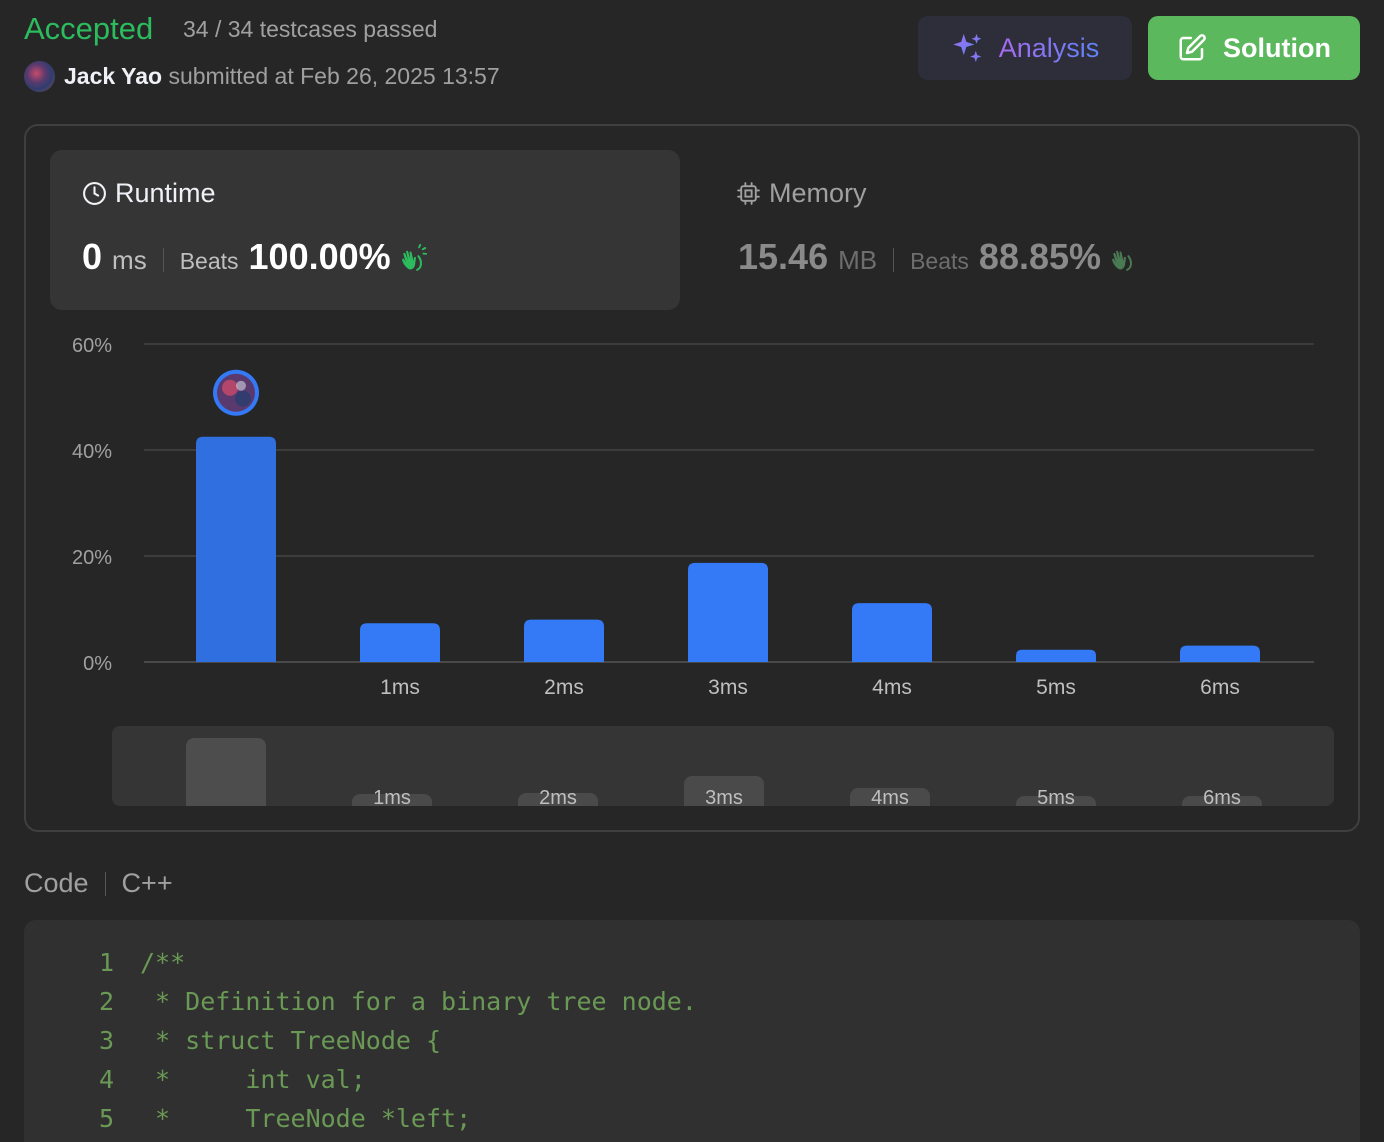 Image resolution: width=1384 pixels, height=1142 pixels. I want to click on submission-info: Jack Yao submitted at Feb 26, 2025 13:57, so click(282, 76).